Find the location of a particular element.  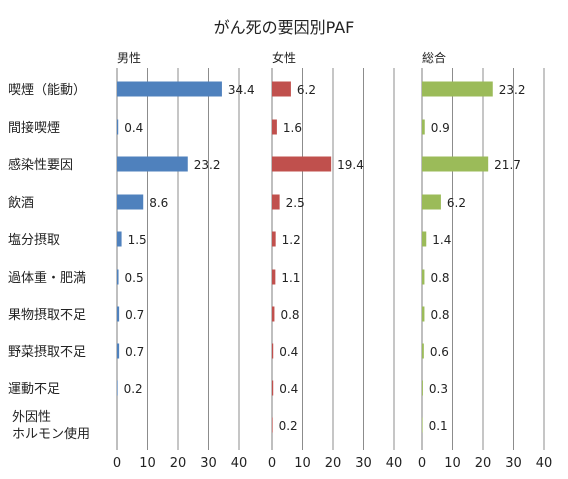

panel-label: 女性 is located at coordinates (284, 57).